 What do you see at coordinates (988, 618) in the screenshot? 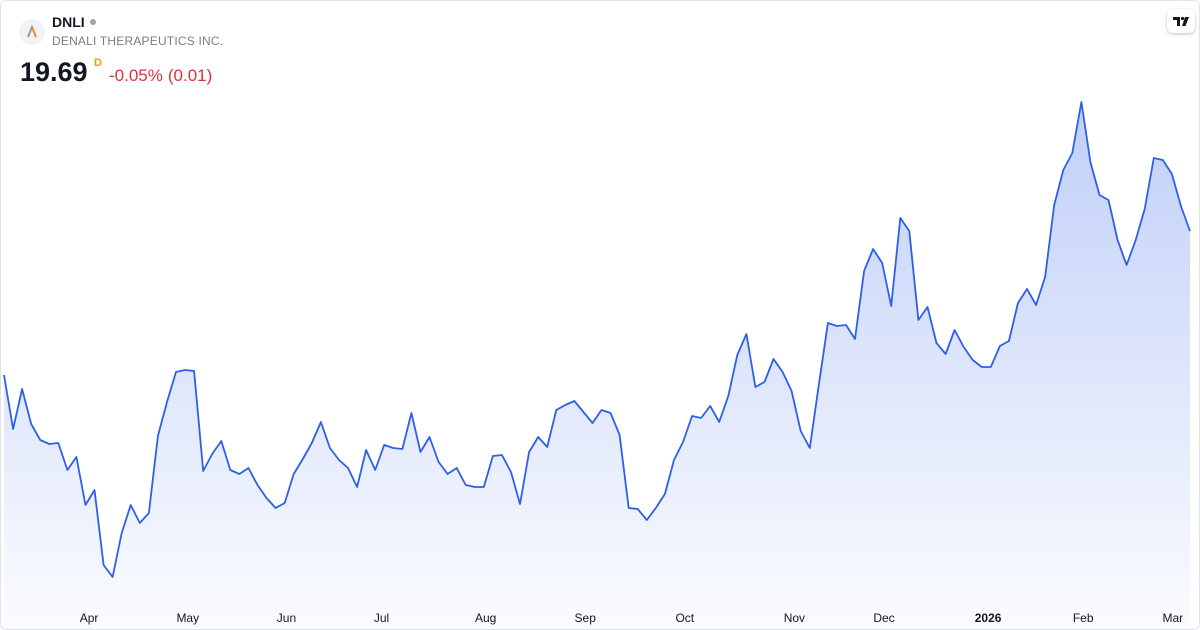
I see `x-tick-label: 2026` at bounding box center [988, 618].